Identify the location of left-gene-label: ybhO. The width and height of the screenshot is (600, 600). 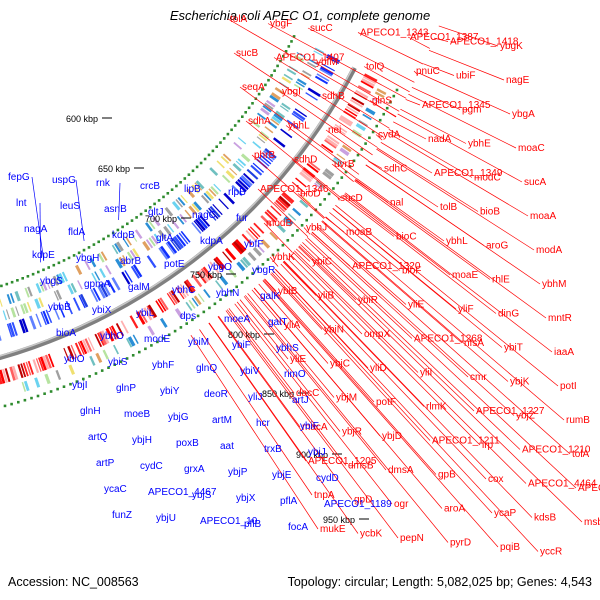
(112, 336).